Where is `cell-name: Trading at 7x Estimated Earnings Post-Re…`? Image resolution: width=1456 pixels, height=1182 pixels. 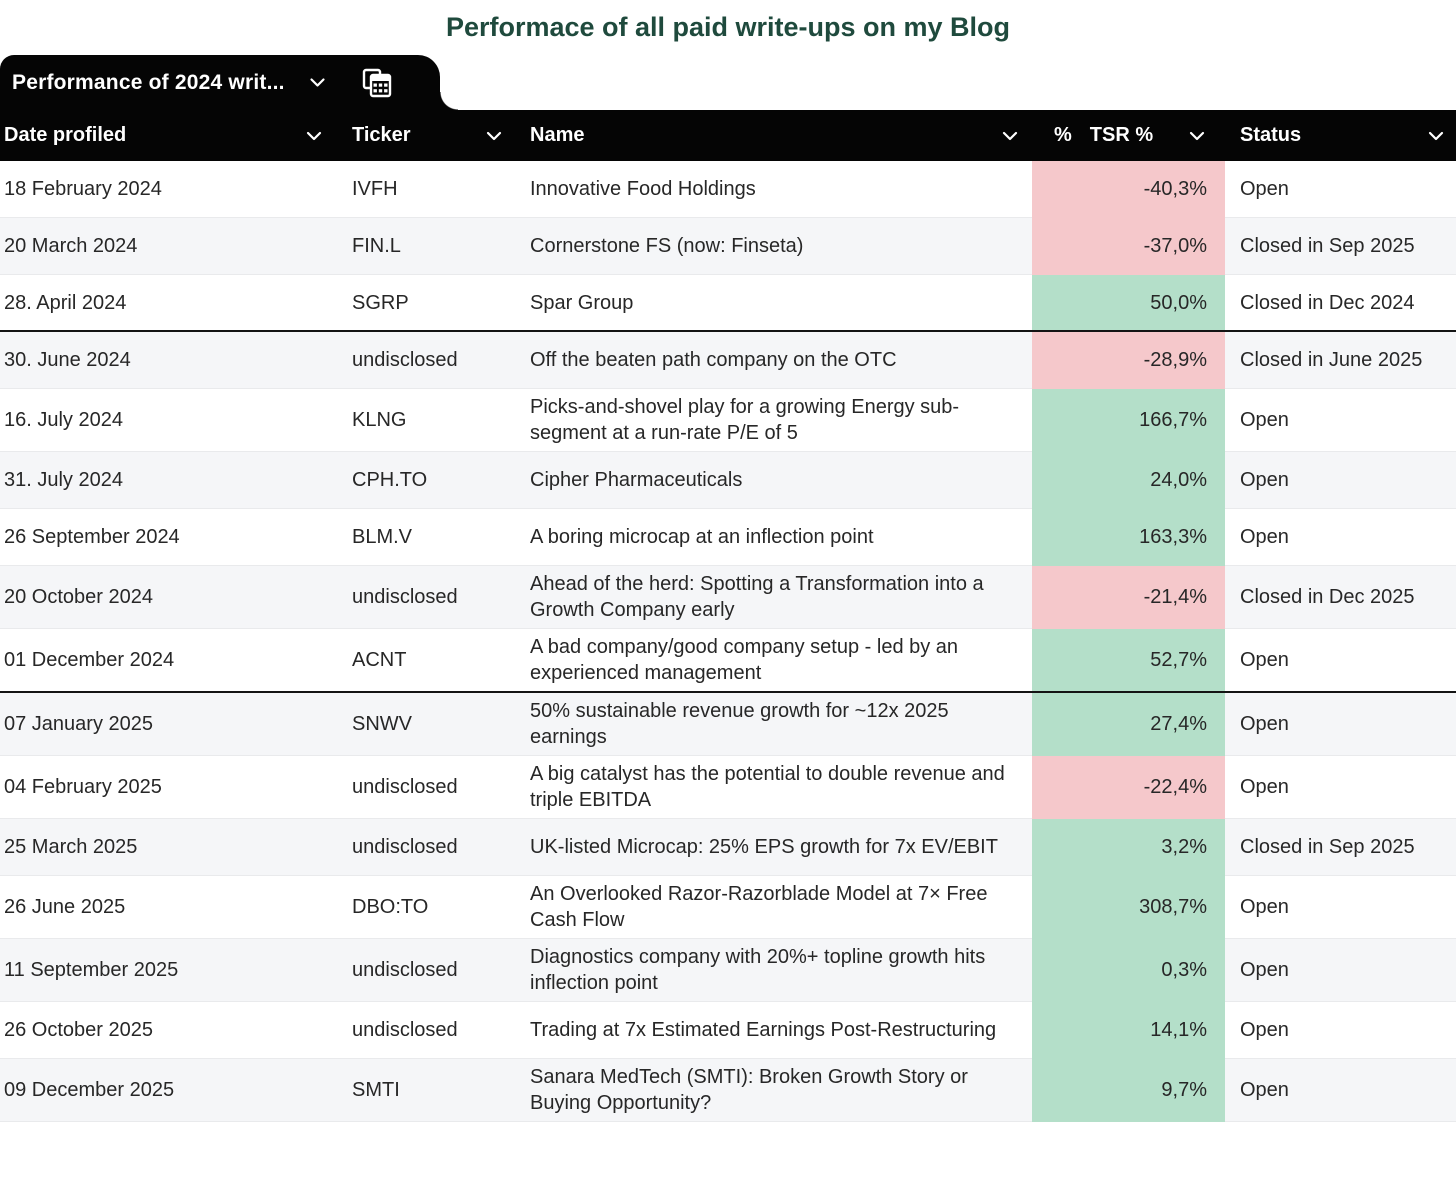
cell-name: Trading at 7x Estimated Earnings Post-Re… is located at coordinates (781, 1030).